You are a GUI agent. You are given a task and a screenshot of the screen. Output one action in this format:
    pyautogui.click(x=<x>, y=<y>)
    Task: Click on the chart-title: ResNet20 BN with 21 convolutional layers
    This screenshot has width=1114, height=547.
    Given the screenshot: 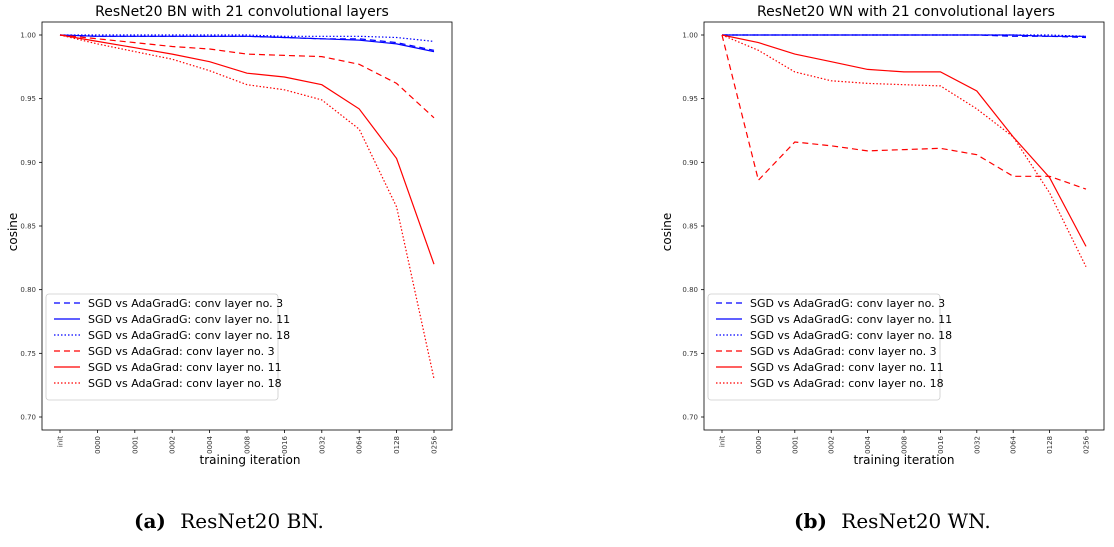 What is the action you would take?
    pyautogui.click(x=242, y=12)
    